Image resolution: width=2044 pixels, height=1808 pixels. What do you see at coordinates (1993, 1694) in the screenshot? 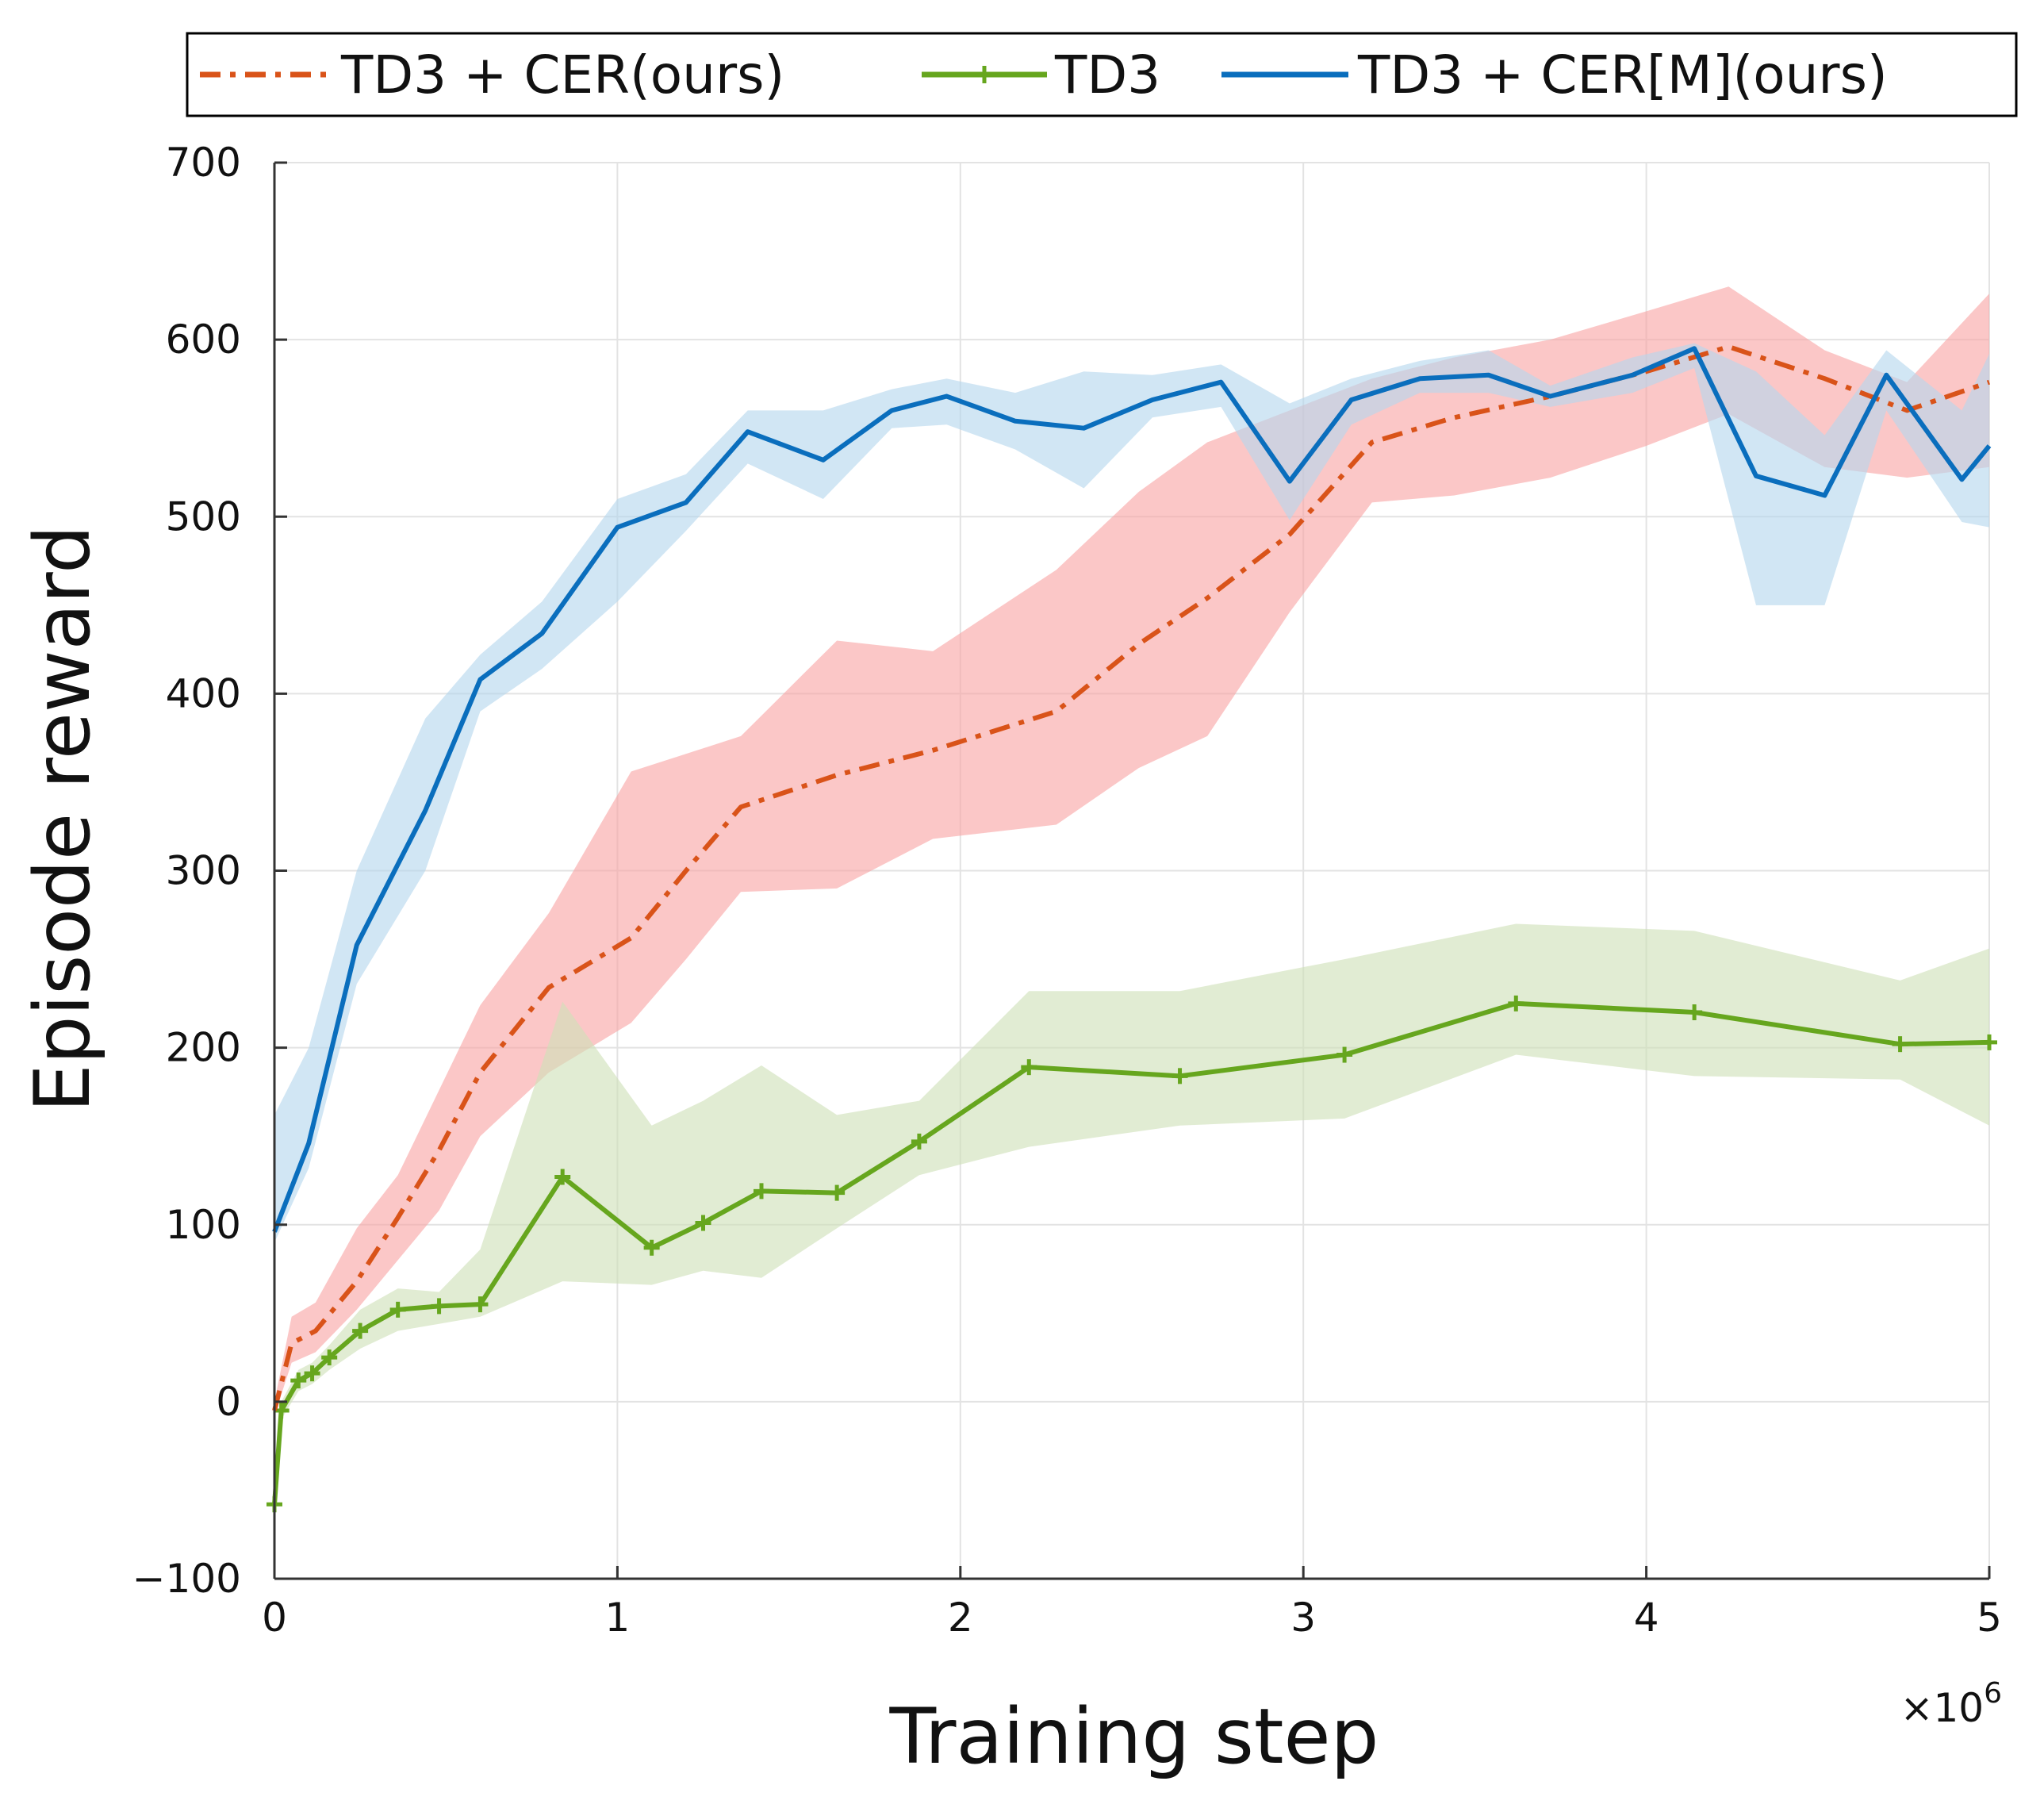
I see `x-multiplier-exponent: 6` at bounding box center [1993, 1694].